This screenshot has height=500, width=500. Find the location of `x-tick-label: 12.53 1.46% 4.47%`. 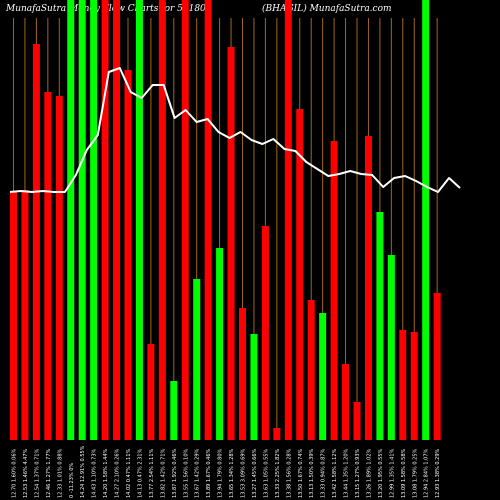

x-tick-label: 12.53 1.46% 4.47% is located at coordinates (26, 473).